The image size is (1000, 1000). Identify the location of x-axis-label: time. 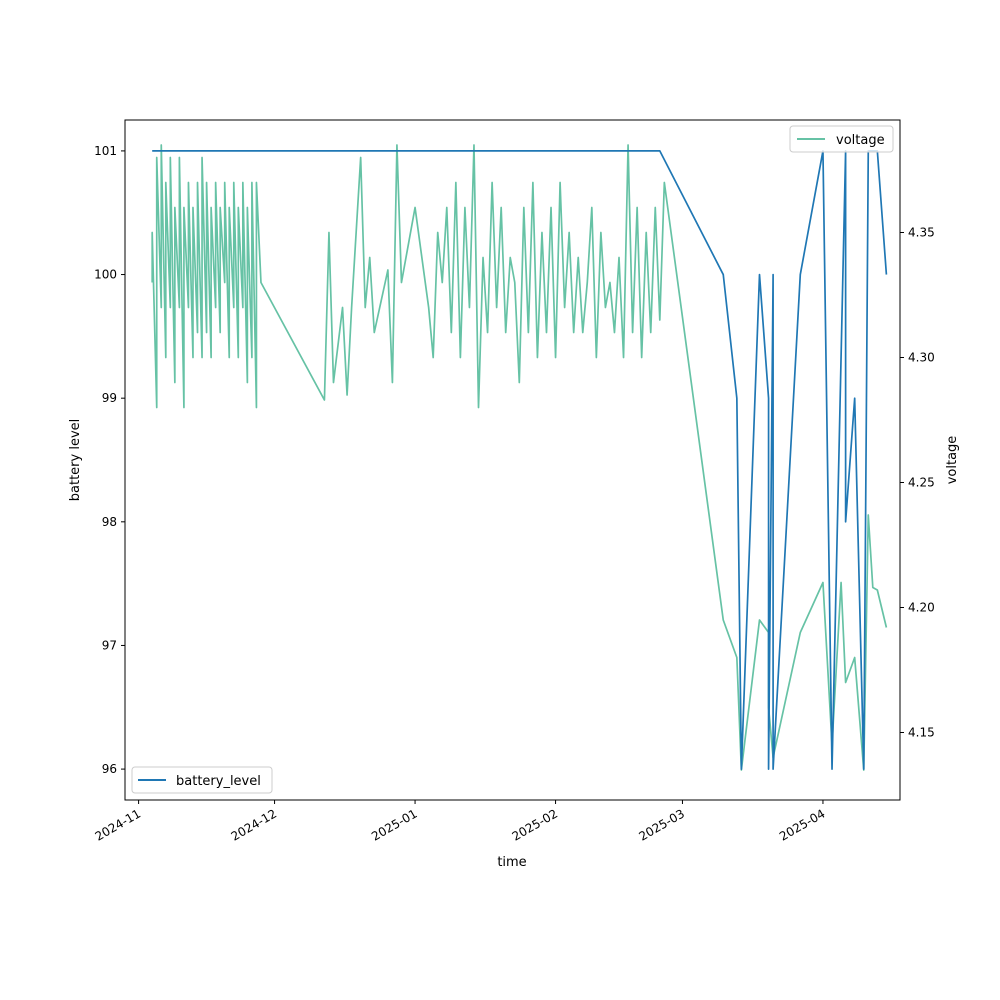
(511, 862).